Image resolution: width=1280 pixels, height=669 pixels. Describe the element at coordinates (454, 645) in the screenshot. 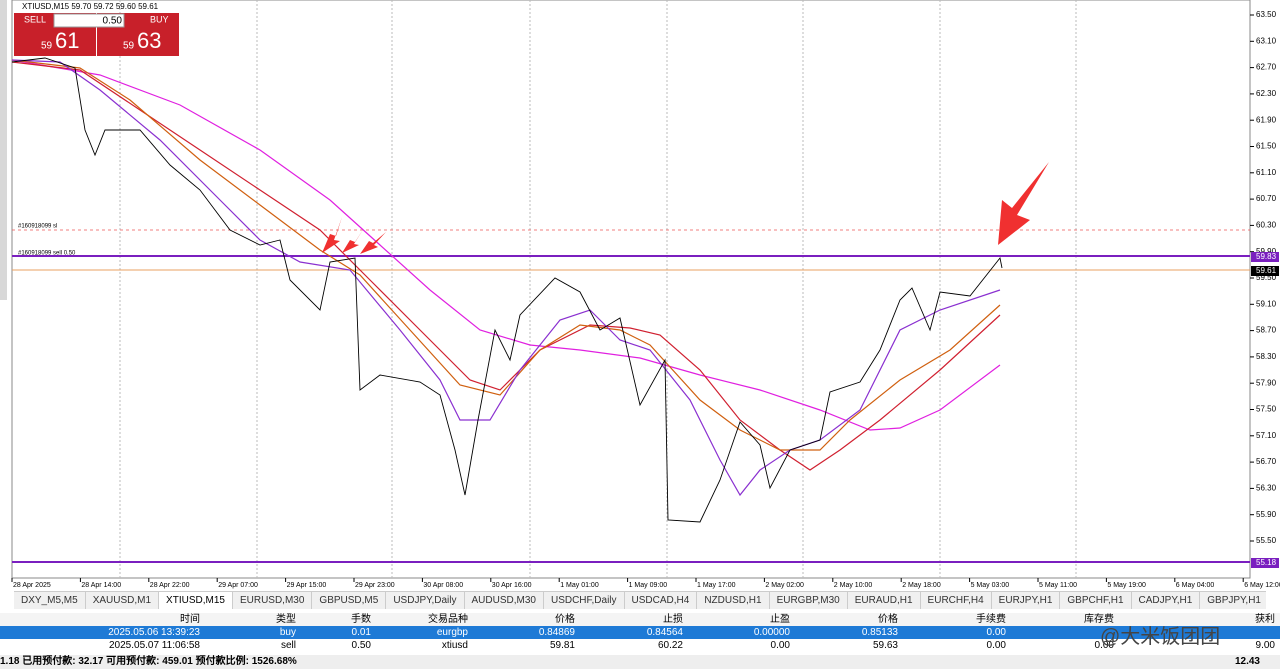

I see `table-cell: xtiusd` at that location.